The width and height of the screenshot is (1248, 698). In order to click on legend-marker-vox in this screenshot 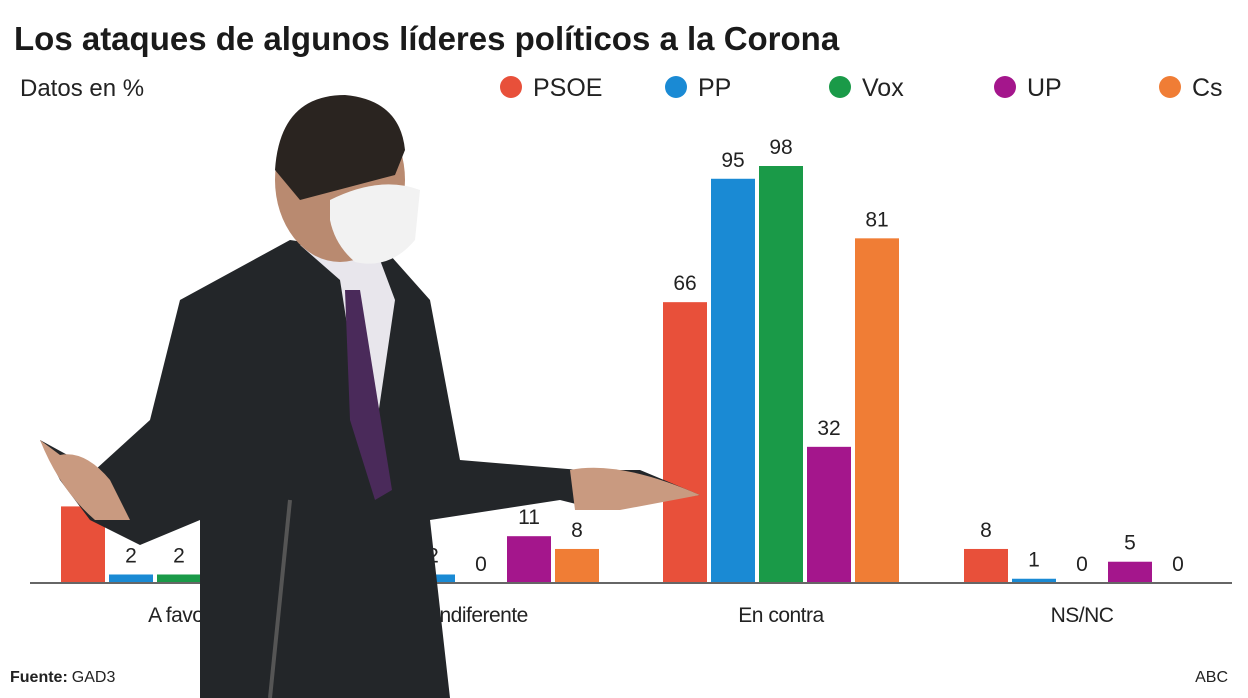, I will do `click(840, 87)`.